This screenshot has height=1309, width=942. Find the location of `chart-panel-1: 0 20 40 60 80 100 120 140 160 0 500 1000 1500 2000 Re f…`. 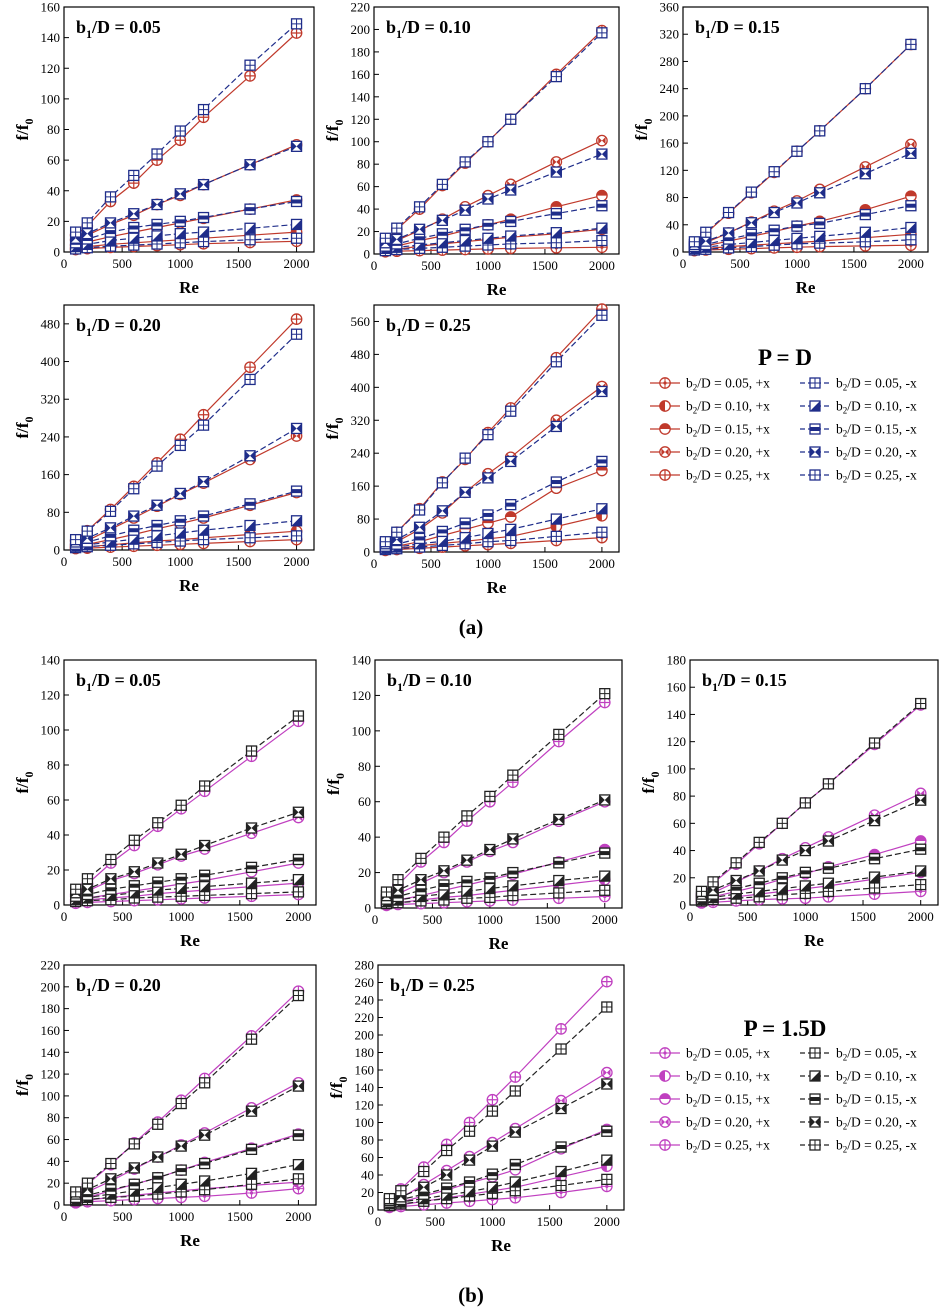

chart-panel-1: 0 20 40 60 80 100 120 140 160 0 500 1000 1500 2000 Re f… is located at coordinates (164, 148).